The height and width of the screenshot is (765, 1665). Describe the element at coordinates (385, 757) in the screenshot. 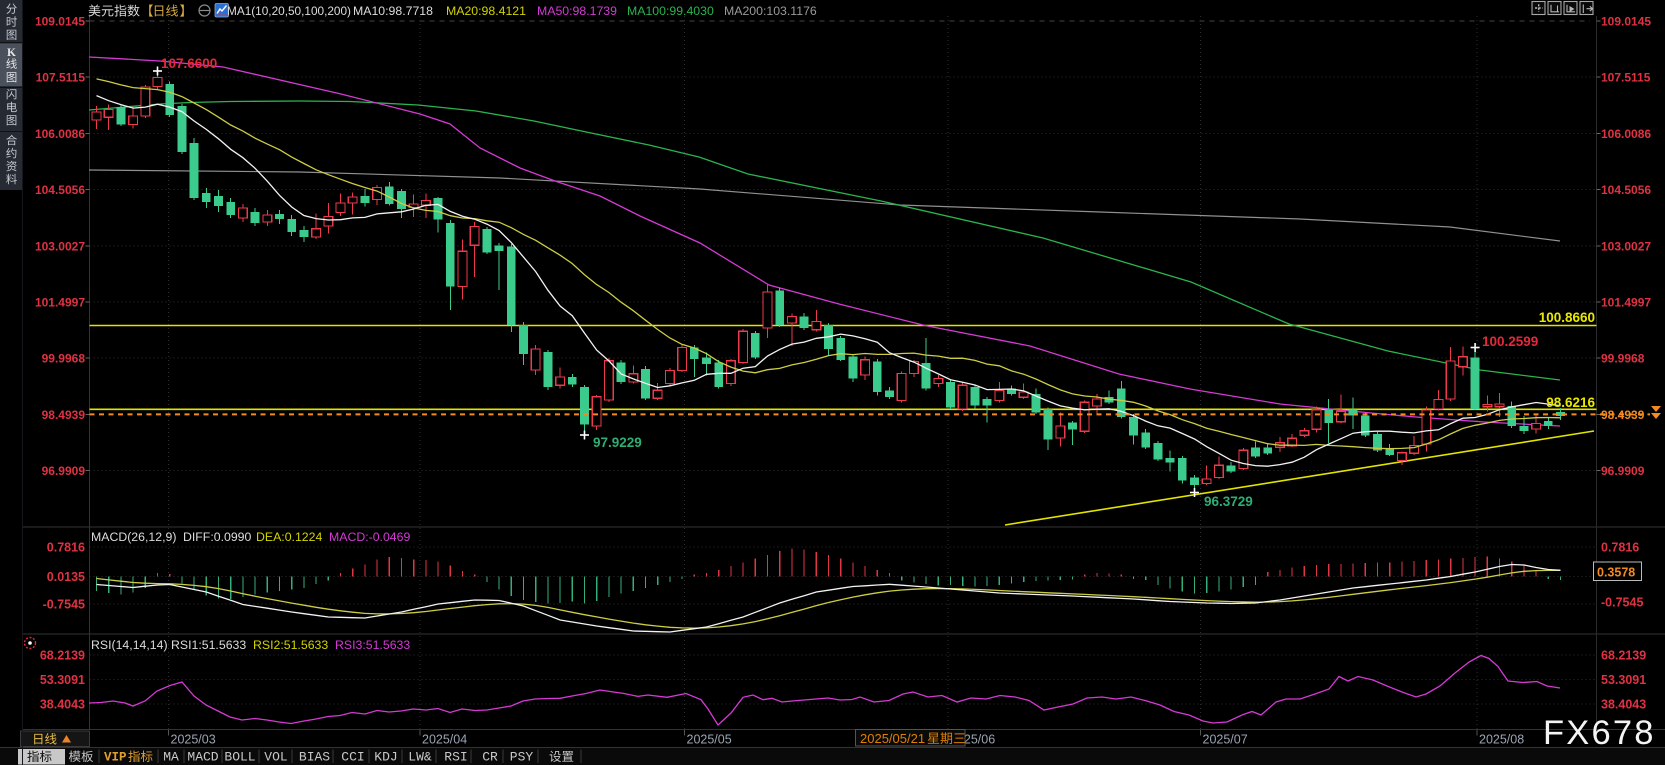

I see `svg-text: KDJ` at that location.